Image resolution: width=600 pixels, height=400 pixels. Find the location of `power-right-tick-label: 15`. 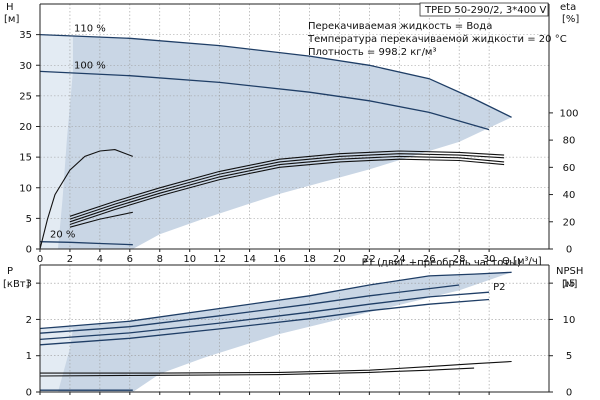

power-right-tick-label: 15 is located at coordinates (569, 284).